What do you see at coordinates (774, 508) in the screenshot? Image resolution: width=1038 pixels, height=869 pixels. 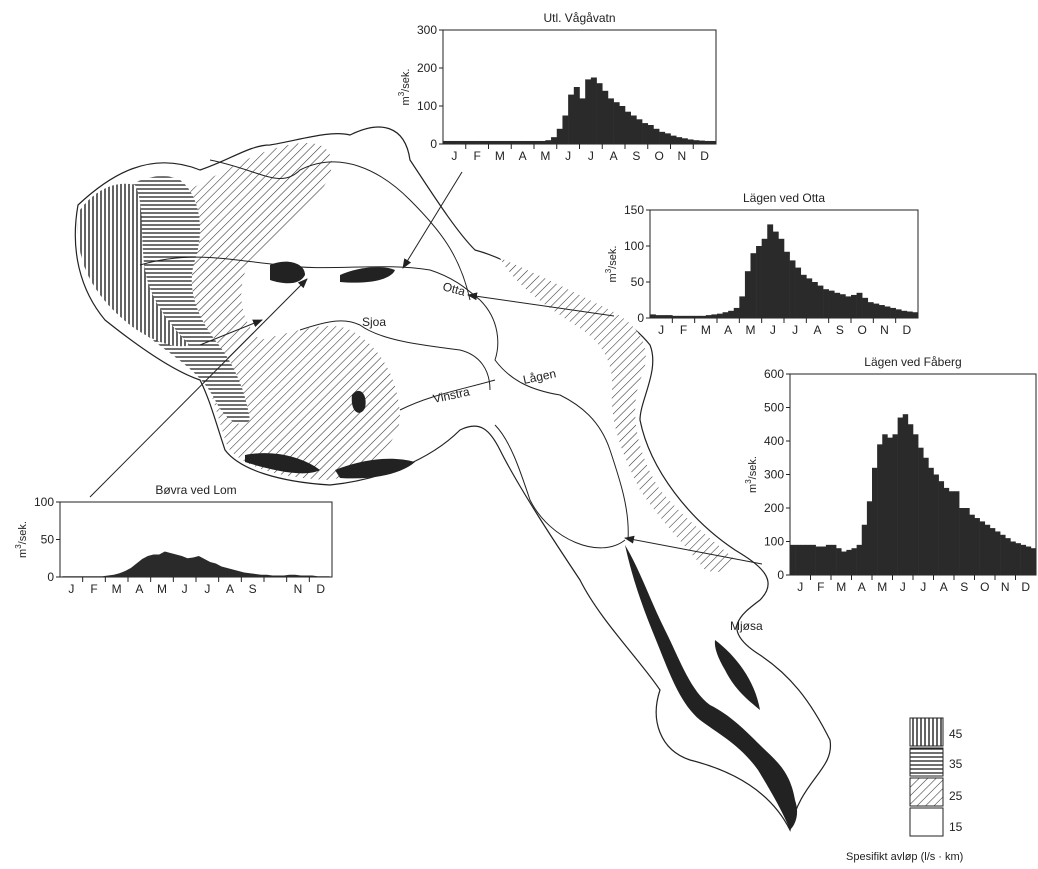 I see `y-tick-label: 200` at bounding box center [774, 508].